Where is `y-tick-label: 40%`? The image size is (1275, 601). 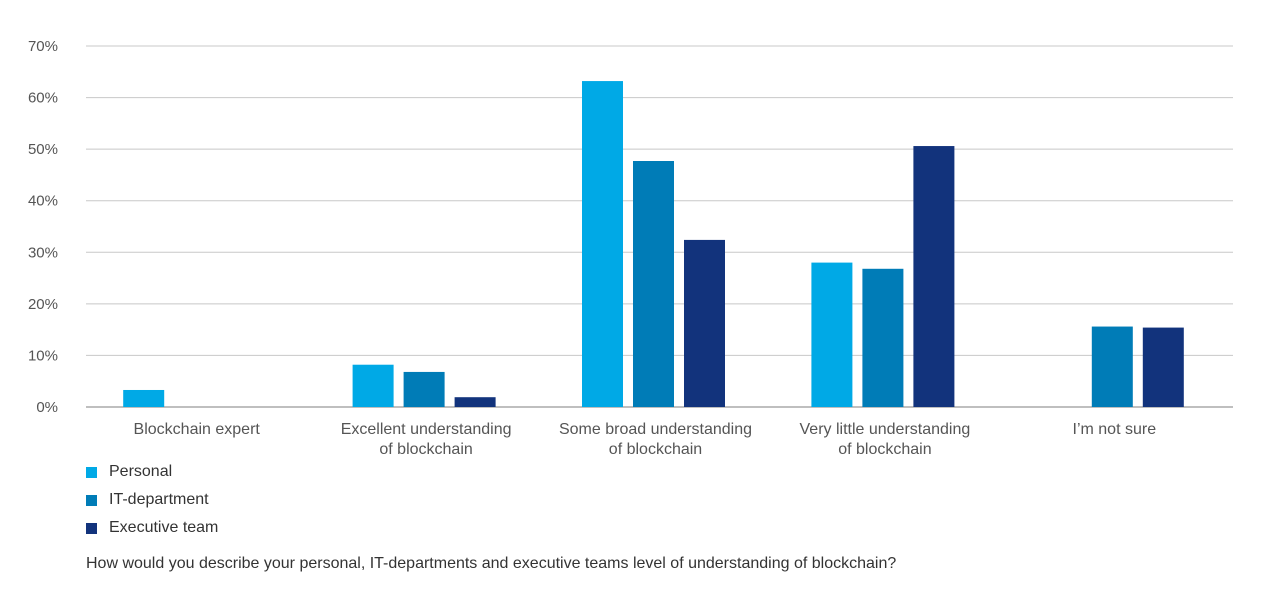
y-tick-label: 40% is located at coordinates (43, 201).